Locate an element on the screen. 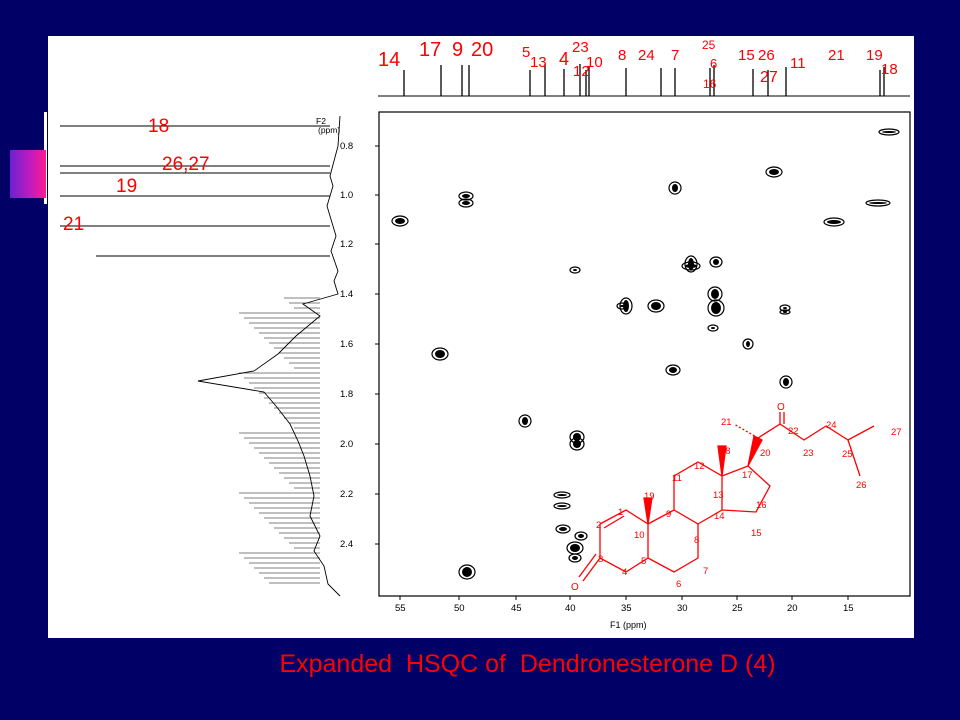 The image size is (960, 720). f2-tick-label: 1.2 is located at coordinates (346, 244).